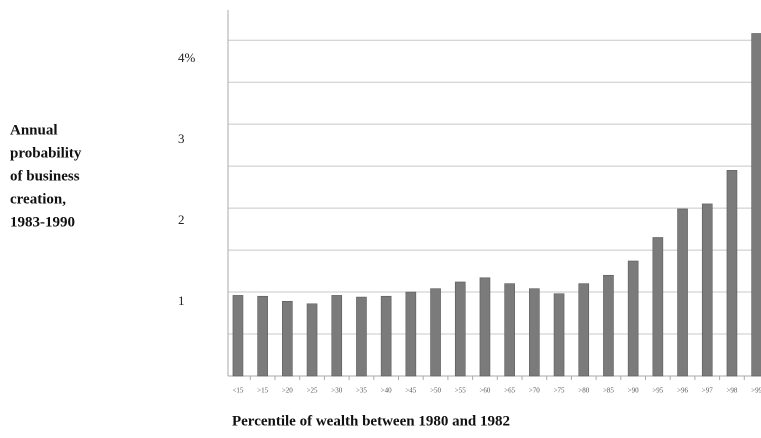  Describe the element at coordinates (45, 176) in the screenshot. I see `y-axis-label: of business` at that location.